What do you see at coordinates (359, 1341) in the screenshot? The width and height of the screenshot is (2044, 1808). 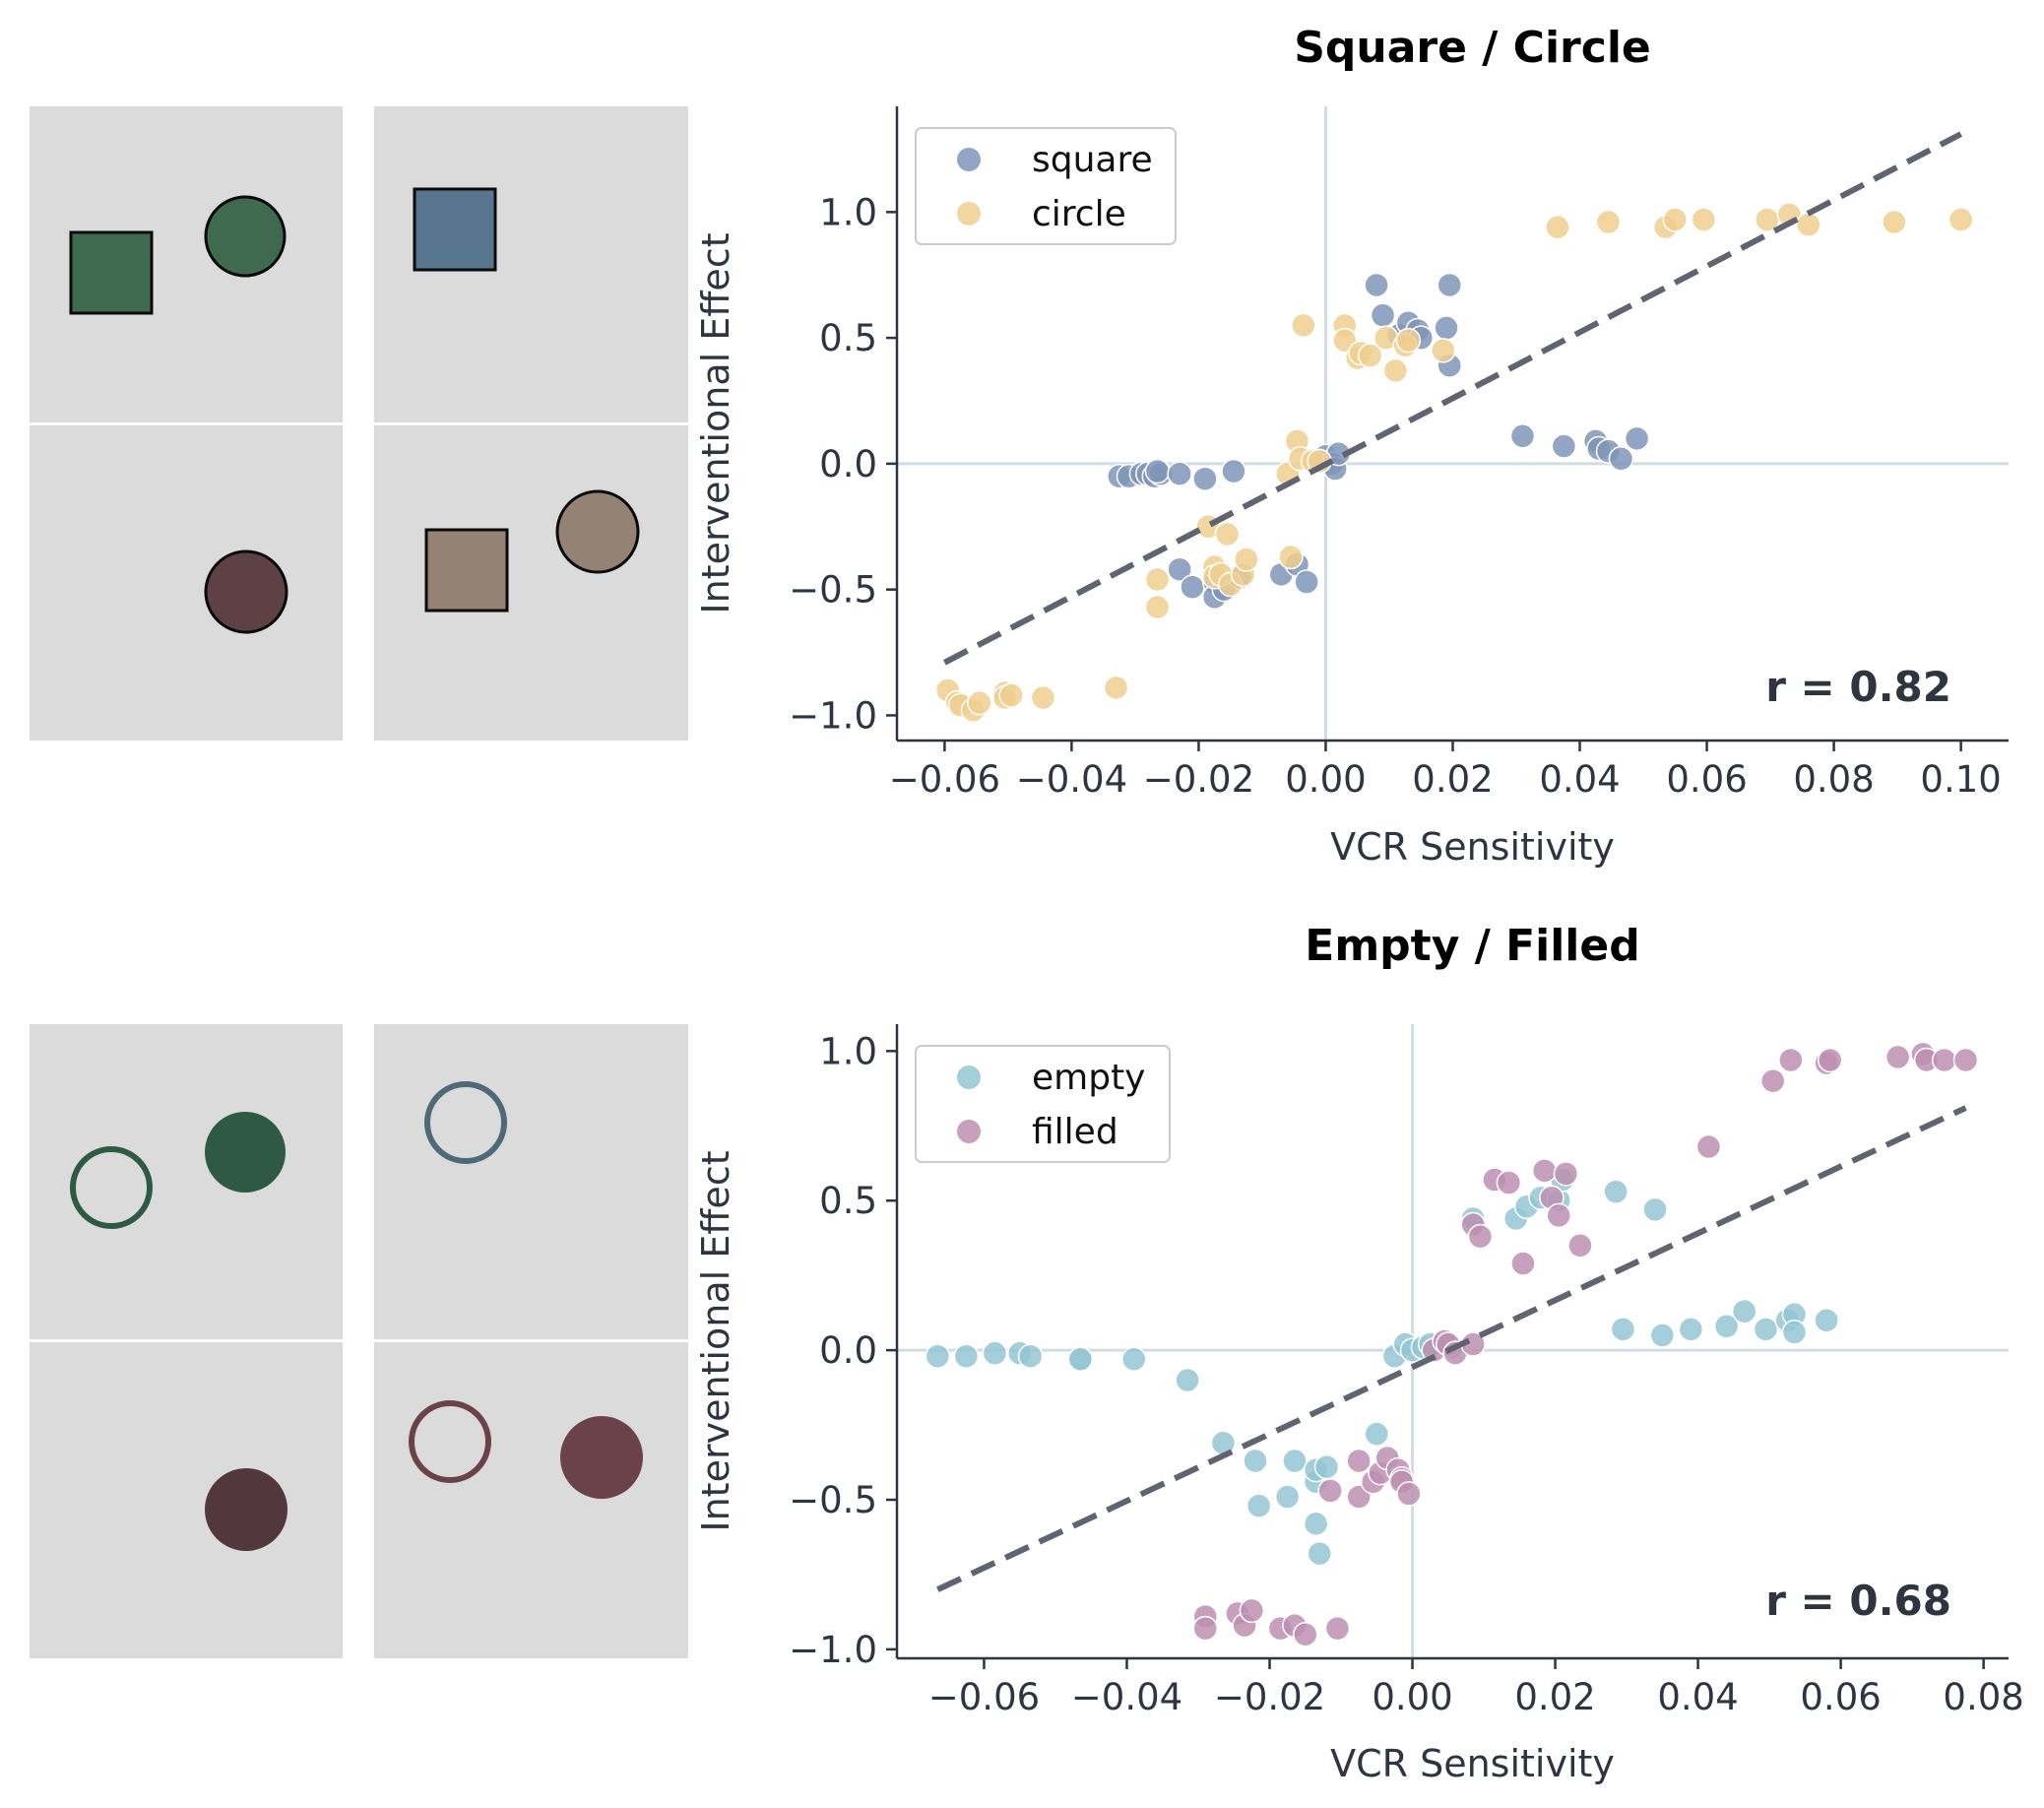 I see `thumbnail-grid-empty-filled` at bounding box center [359, 1341].